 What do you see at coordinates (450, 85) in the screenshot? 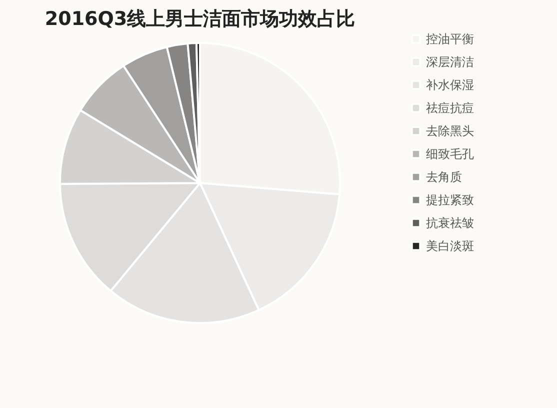
I see `legend-label: 补水保湿` at bounding box center [450, 85].